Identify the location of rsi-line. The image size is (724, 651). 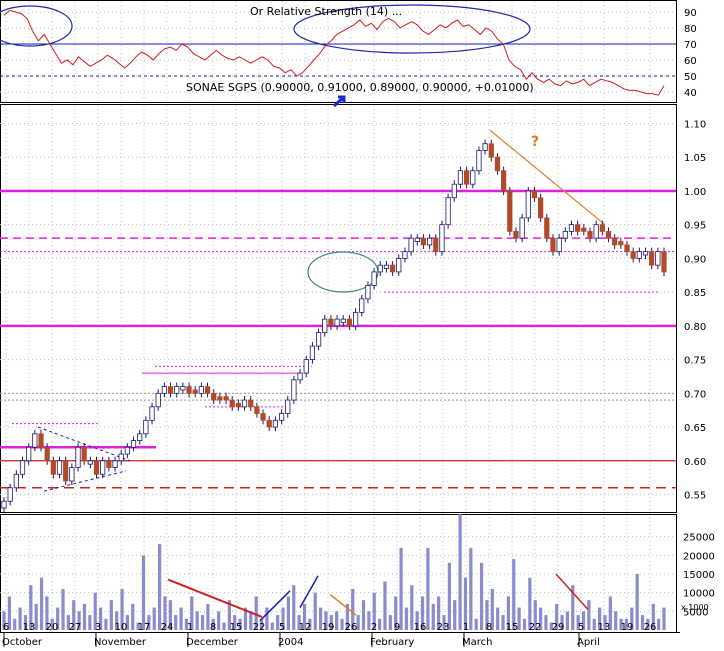
(334, 52).